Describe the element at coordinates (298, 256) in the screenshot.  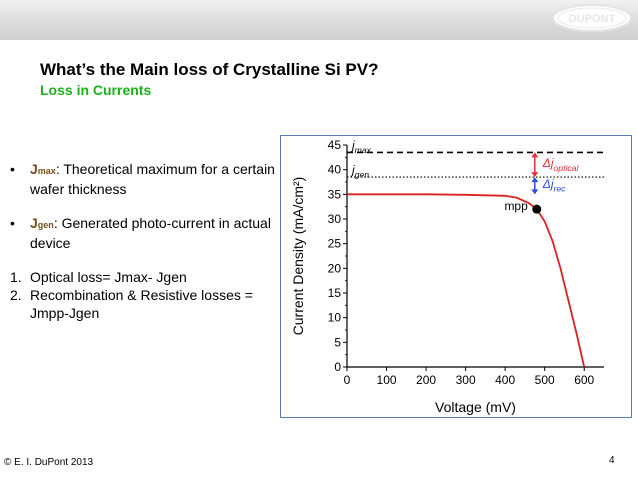
I see `y-axis-label: Current Density (mA/cm²)` at that location.